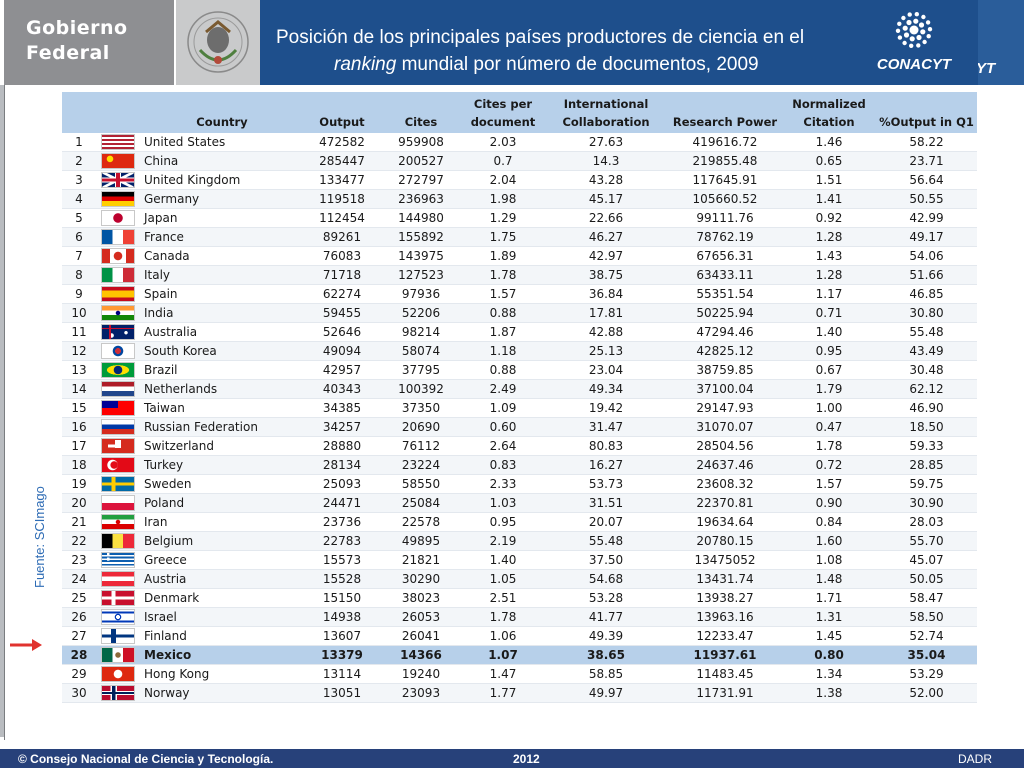 Image resolution: width=1024 pixels, height=768 pixels. Describe the element at coordinates (421, 370) in the screenshot. I see `row-cites: 37795` at that location.